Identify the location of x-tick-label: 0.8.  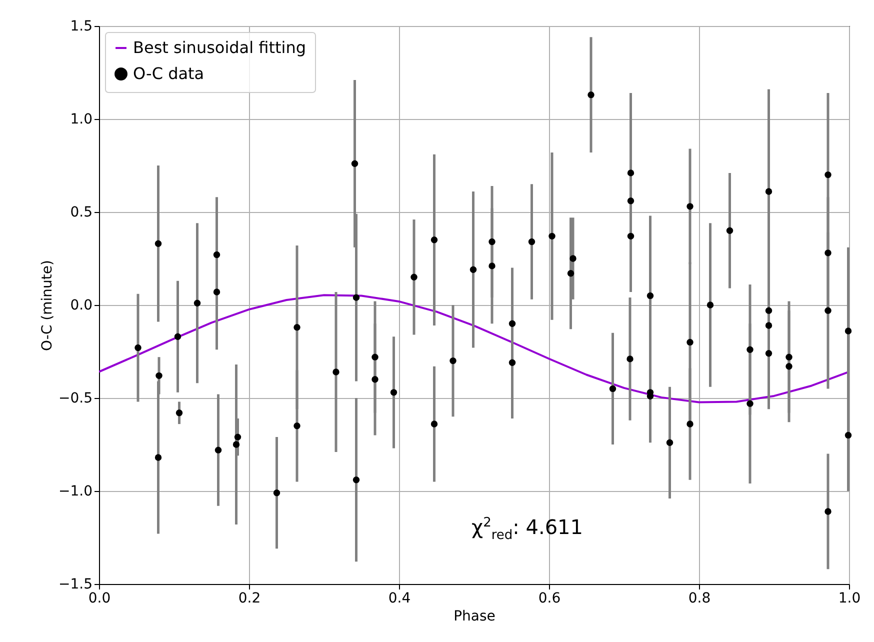
(699, 598).